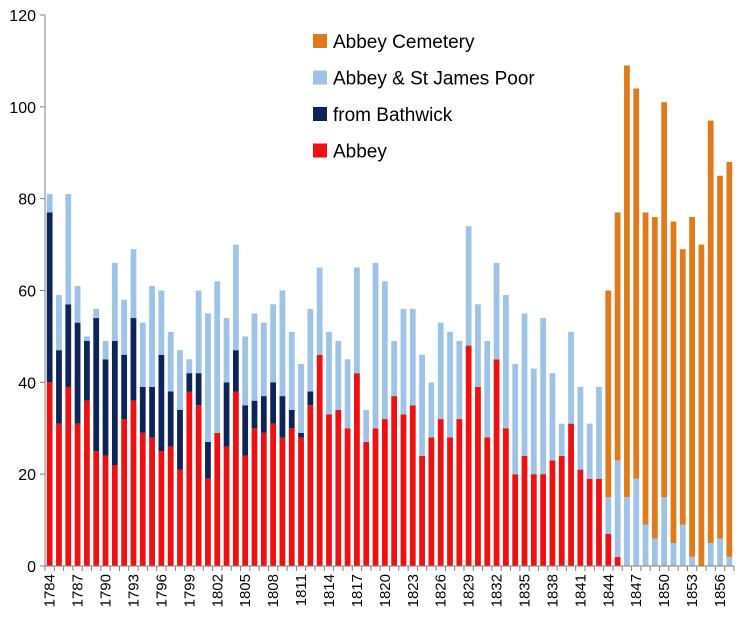 This screenshot has width=739, height=625. Describe the element at coordinates (27, 200) in the screenshot. I see `y-tick-label: 80` at that location.